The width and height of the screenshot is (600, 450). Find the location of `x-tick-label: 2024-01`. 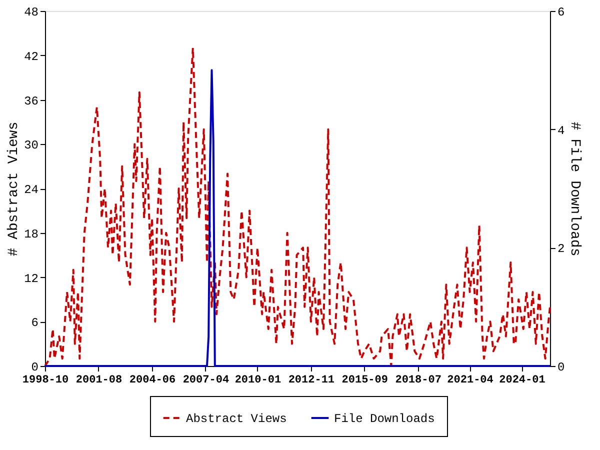

x-tick-label: 2024-01 is located at coordinates (522, 380).